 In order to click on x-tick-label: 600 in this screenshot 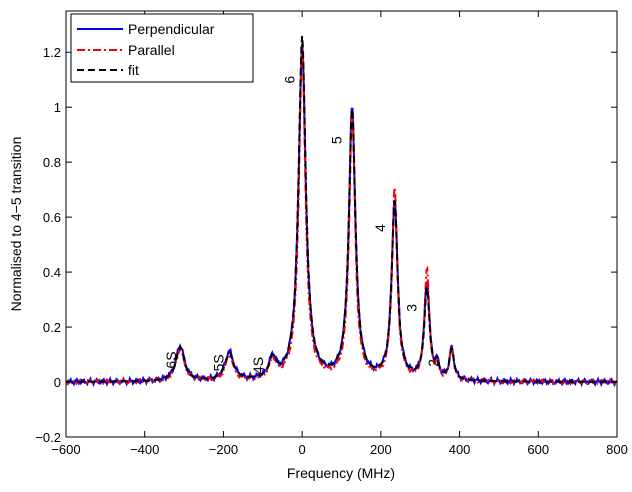, I will do `click(538, 449)`.